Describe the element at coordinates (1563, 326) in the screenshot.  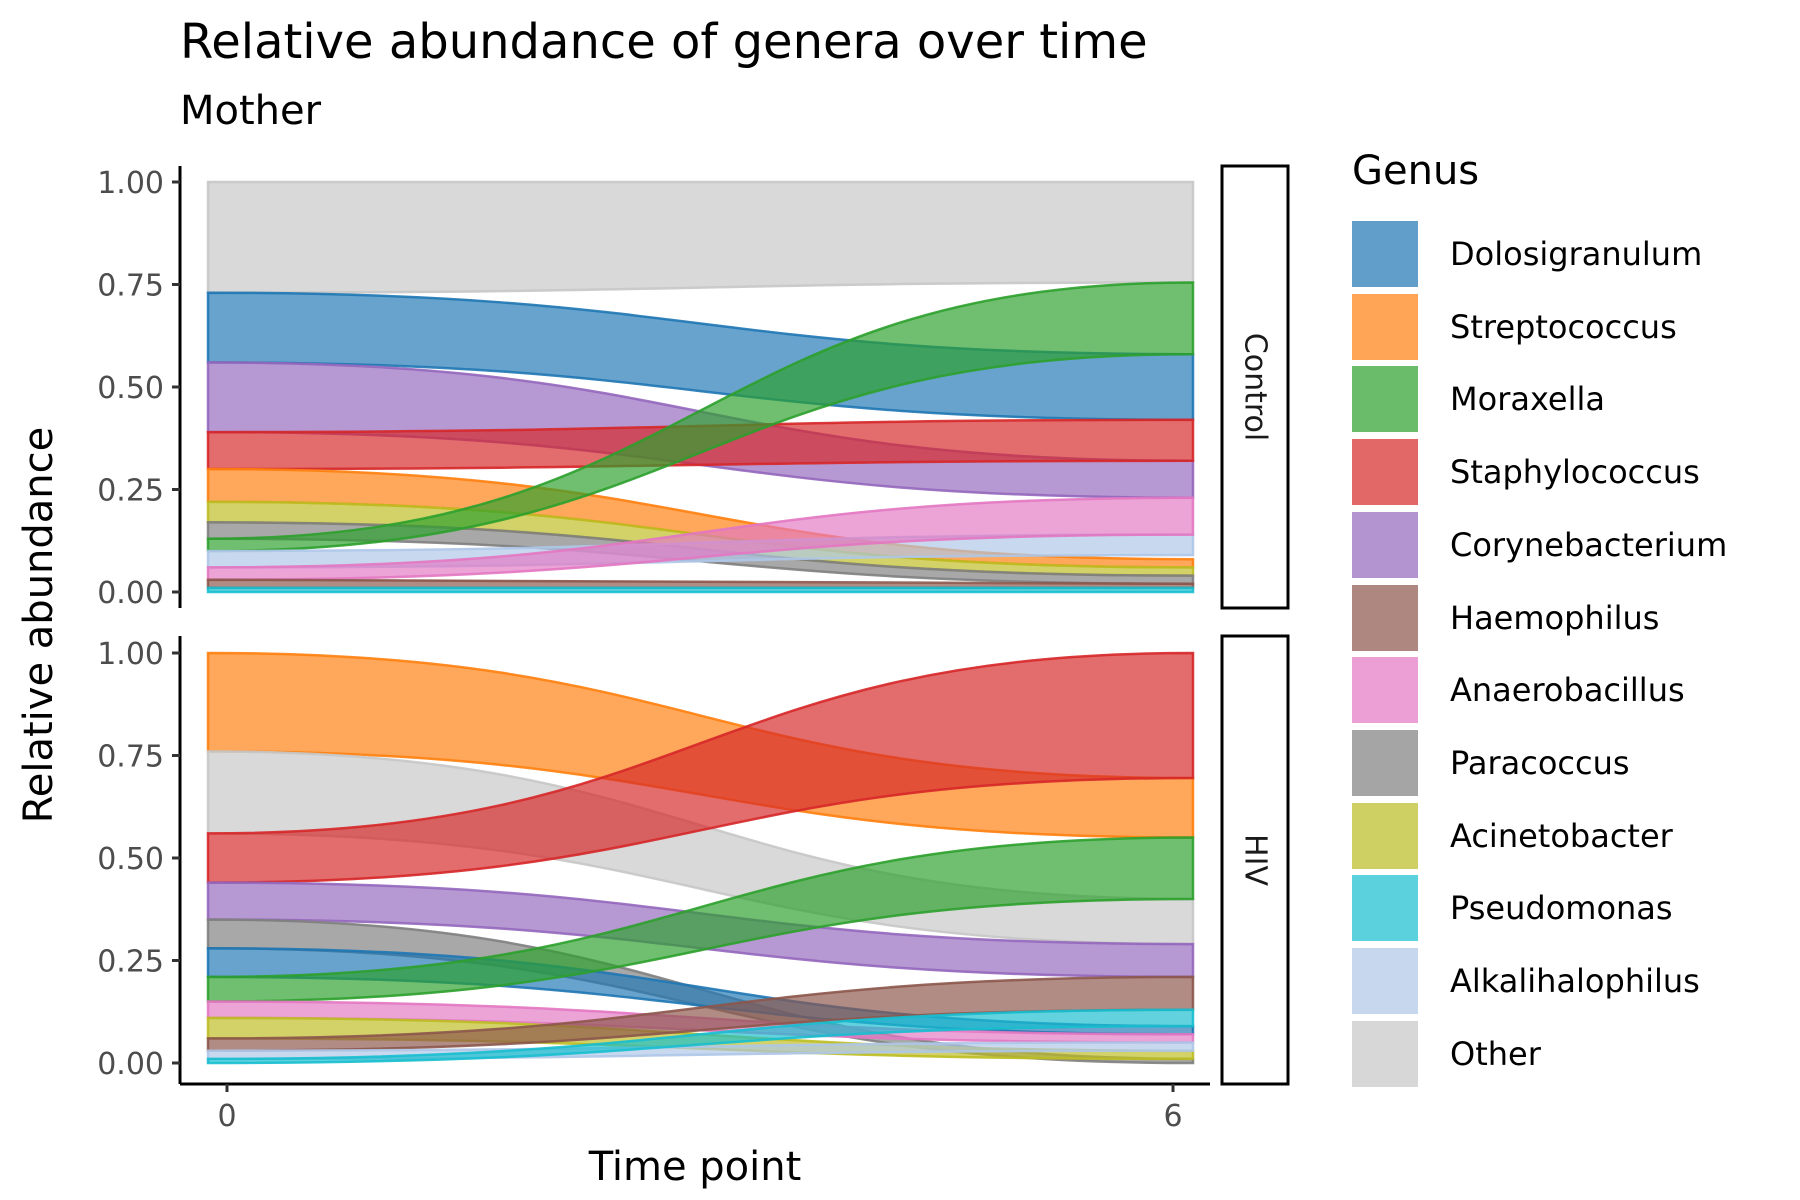
I see `legend-label: Streptococcus` at that location.